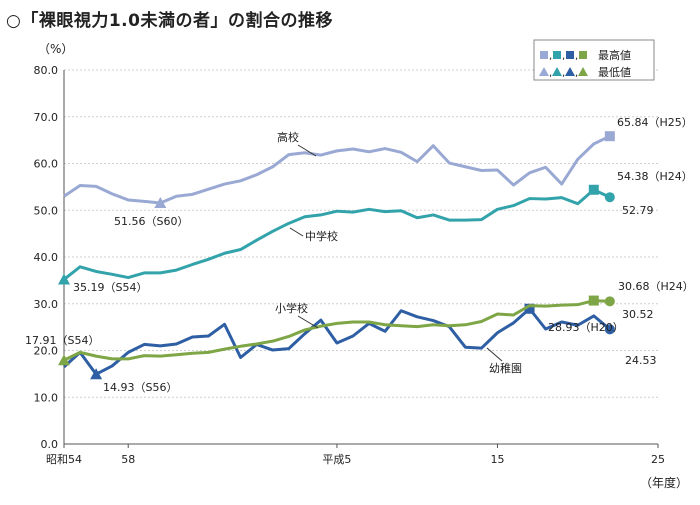  I want to click on series-line-middle, so click(337, 234).